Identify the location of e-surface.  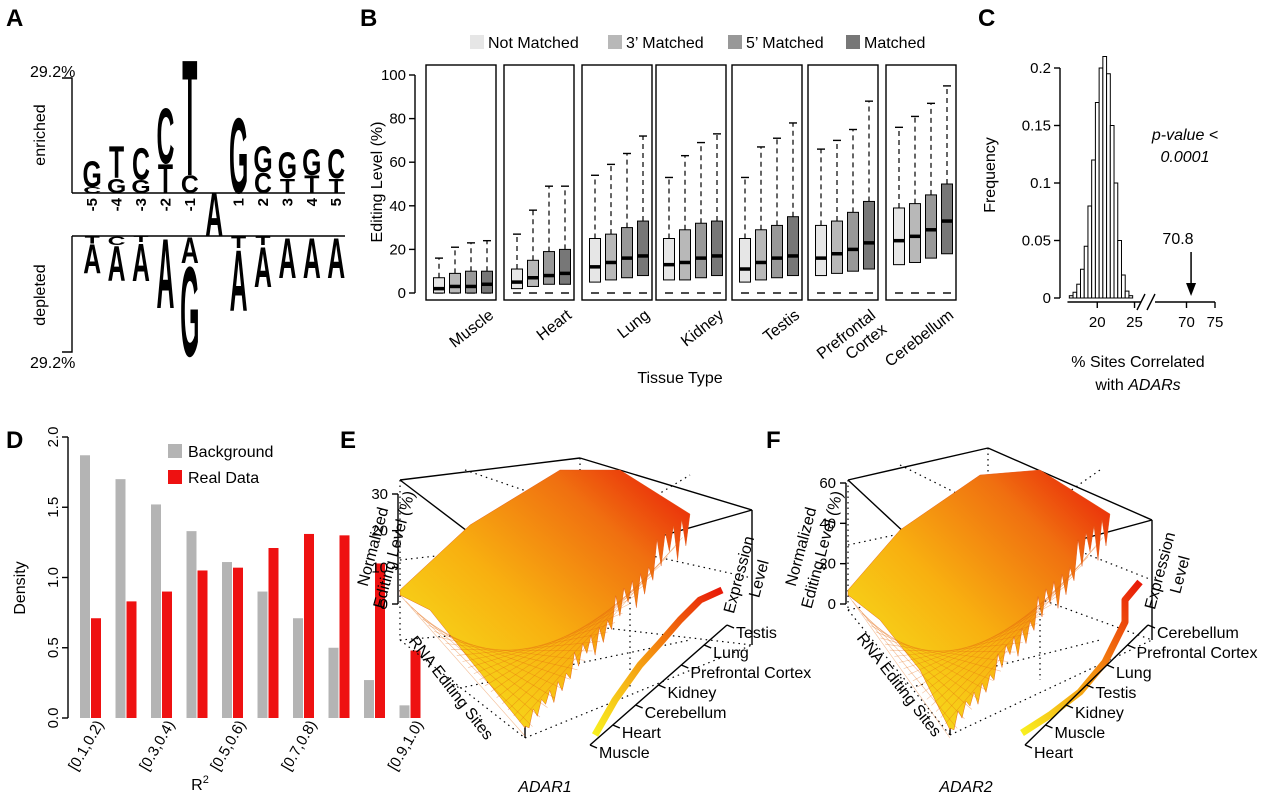
(545, 599).